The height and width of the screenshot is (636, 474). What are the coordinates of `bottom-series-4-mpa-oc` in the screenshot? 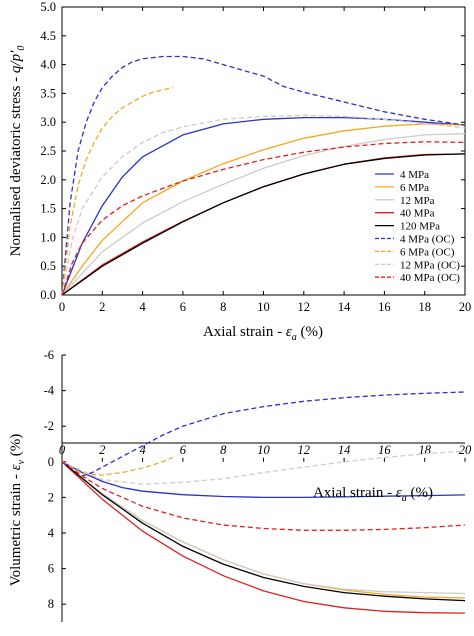 It's located at (263, 434).